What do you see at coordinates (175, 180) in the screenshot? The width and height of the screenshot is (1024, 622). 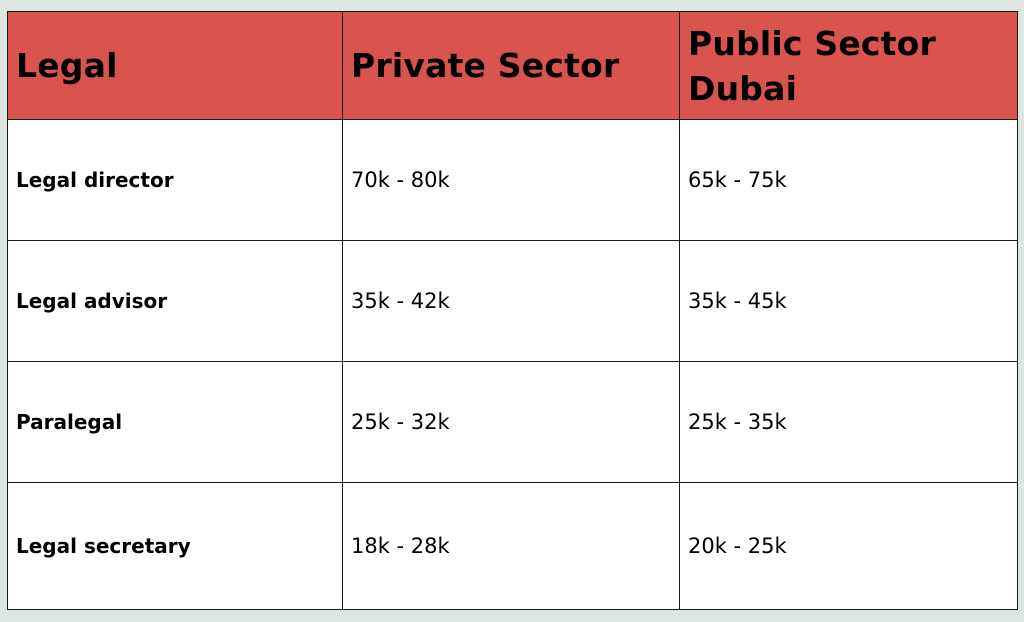 I see `role-cell: Legal director` at bounding box center [175, 180].